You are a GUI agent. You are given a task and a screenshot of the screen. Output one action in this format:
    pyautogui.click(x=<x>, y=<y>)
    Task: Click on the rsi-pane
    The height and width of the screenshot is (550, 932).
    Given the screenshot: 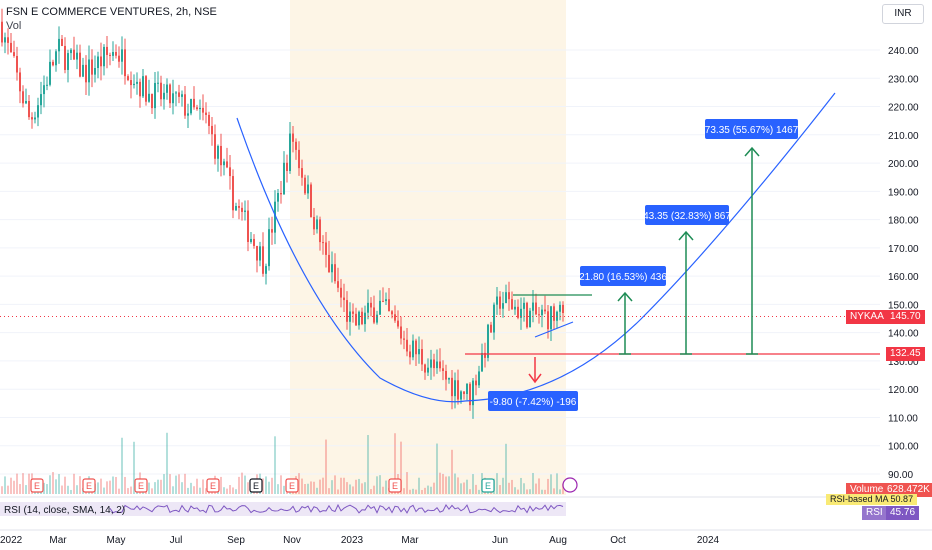 What is the action you would take?
    pyautogui.click(x=440, y=506)
    